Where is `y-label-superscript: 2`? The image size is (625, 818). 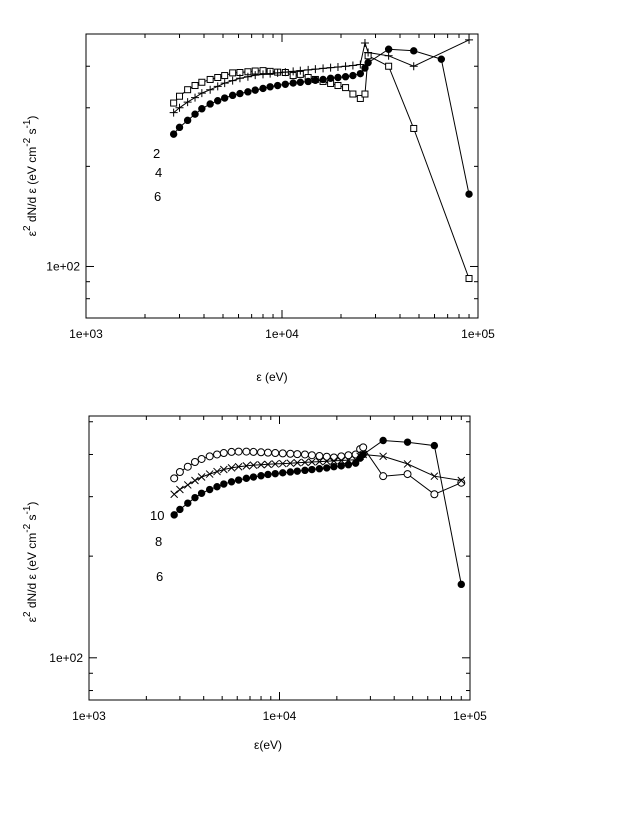
y-label-superscript: 2 is located at coordinates (27, 614).